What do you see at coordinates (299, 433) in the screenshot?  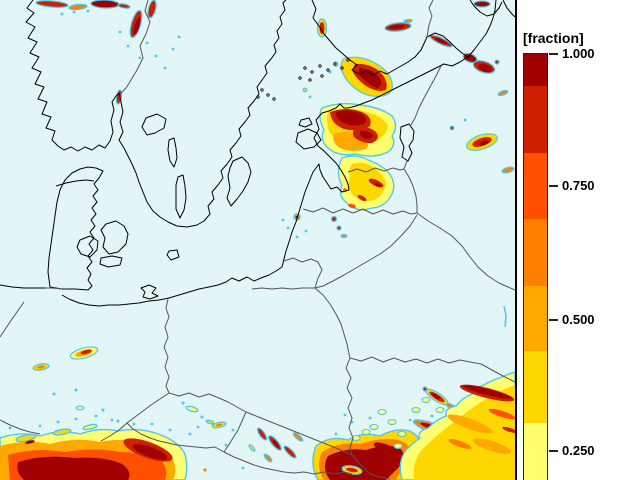 I see `border-poland-slovakia` at bounding box center [299, 433].